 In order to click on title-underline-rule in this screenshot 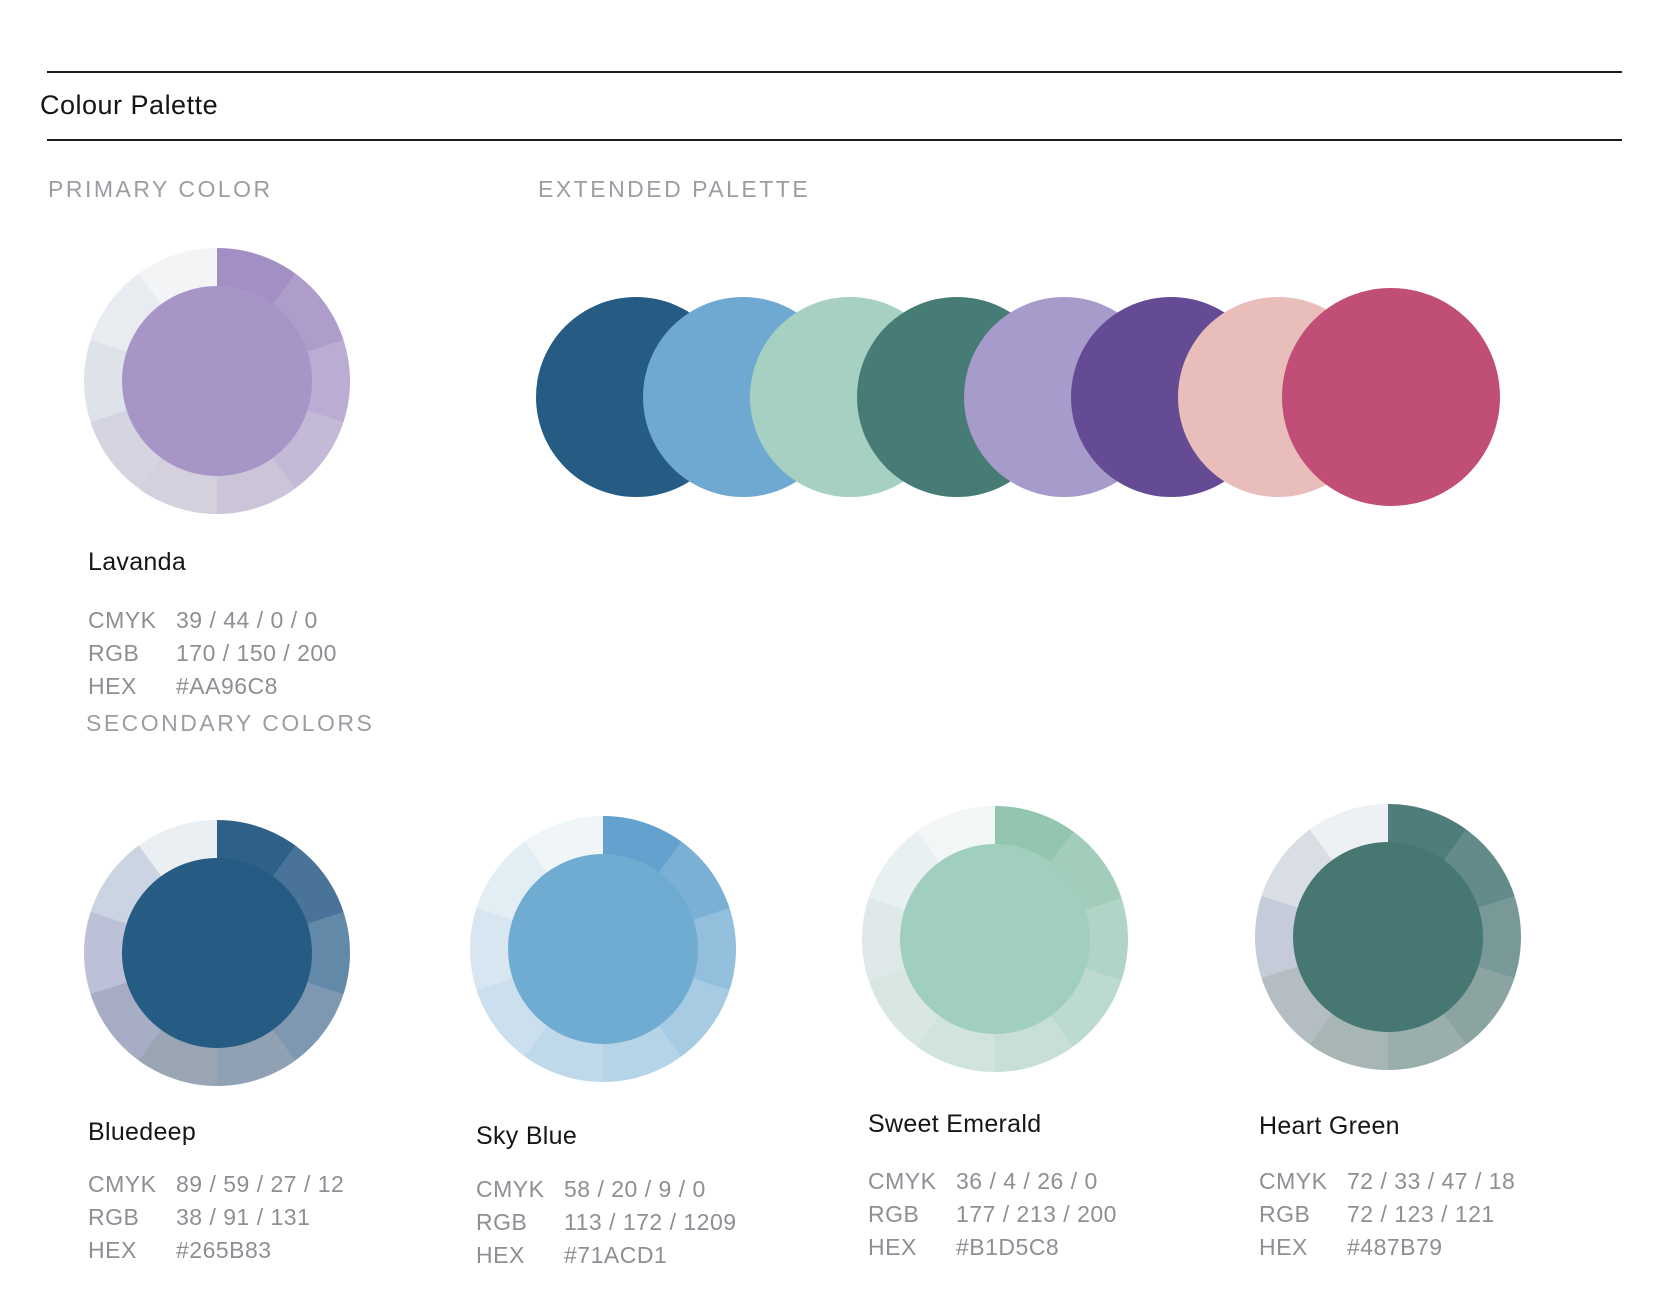, I will do `click(834, 140)`.